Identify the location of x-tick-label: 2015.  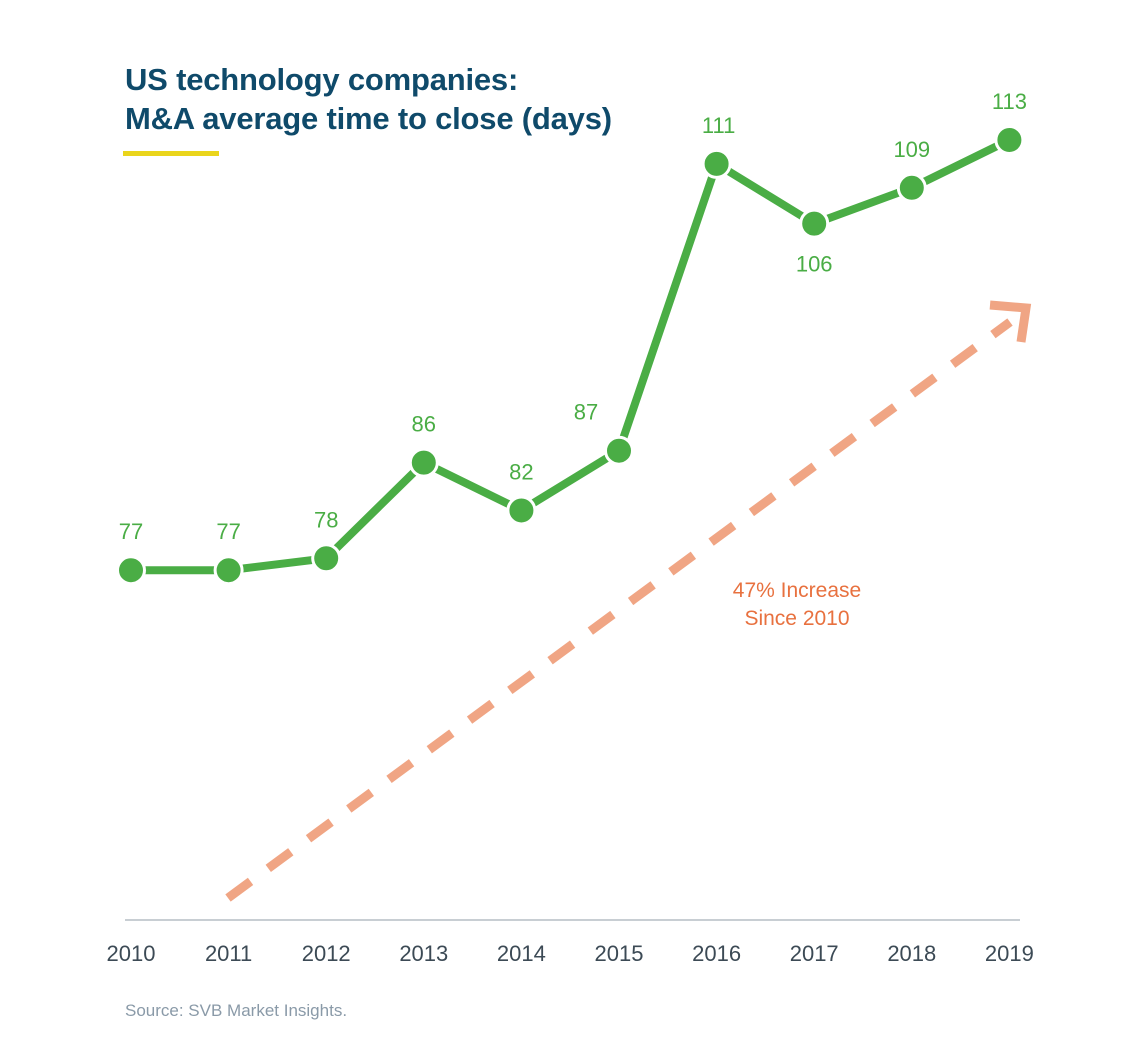
(619, 953).